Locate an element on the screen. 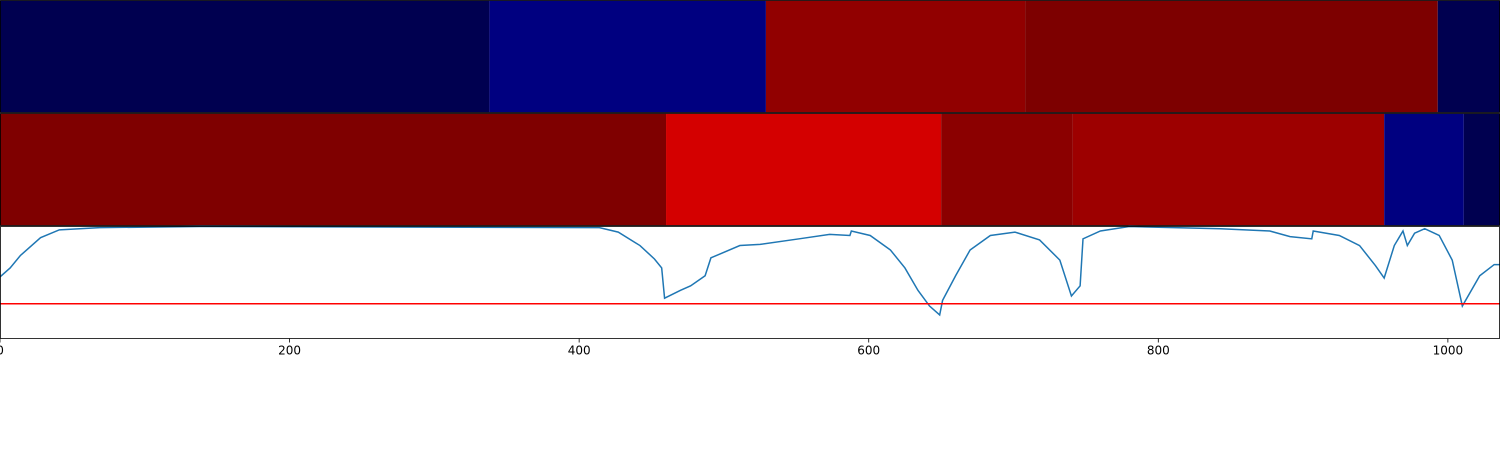 The height and width of the screenshot is (450, 1500). x-tick-label: 200 is located at coordinates (289, 350).